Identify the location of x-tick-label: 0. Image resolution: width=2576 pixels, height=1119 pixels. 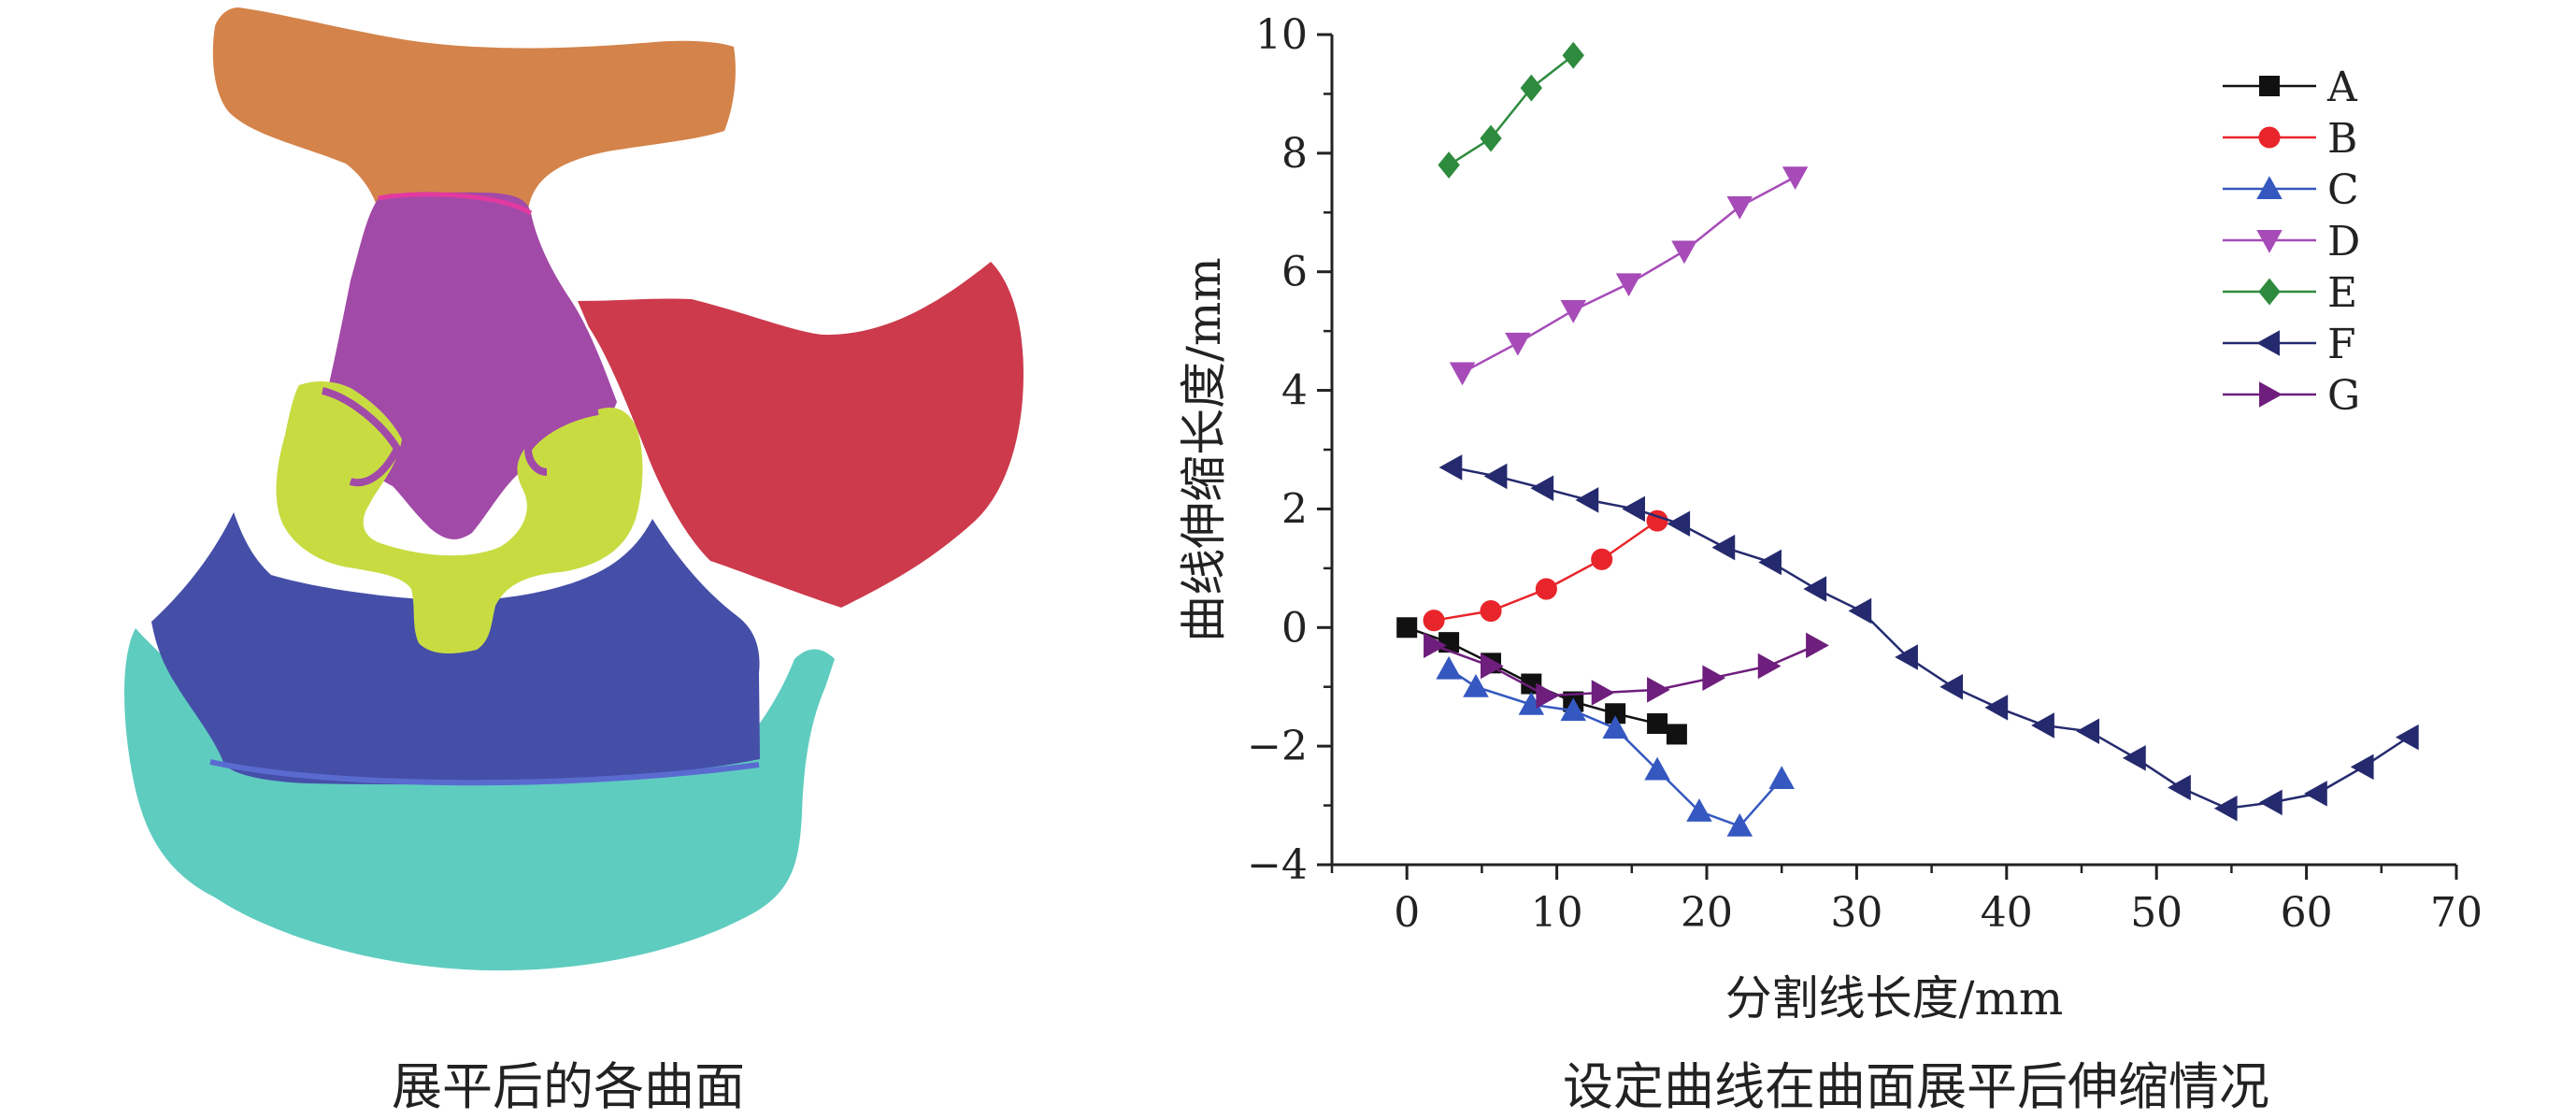
(1407, 913).